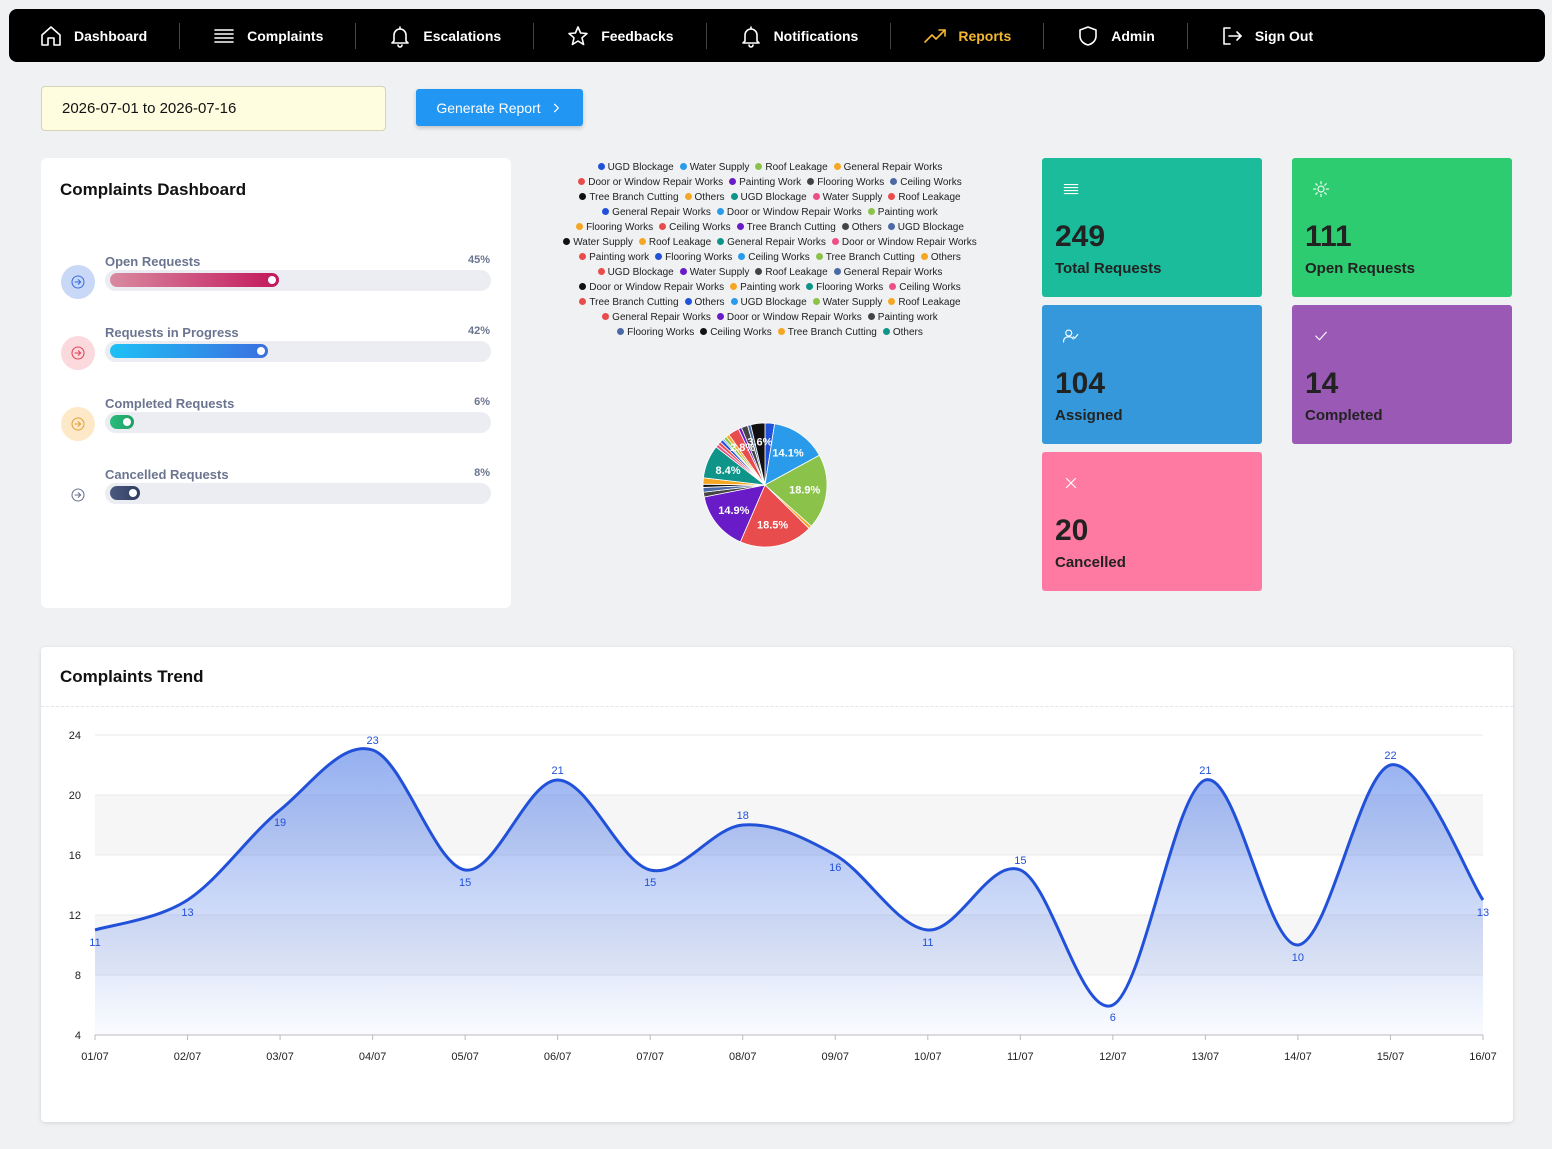 The width and height of the screenshot is (1552, 1149). I want to click on legend-item: Painting Work, so click(765, 182).